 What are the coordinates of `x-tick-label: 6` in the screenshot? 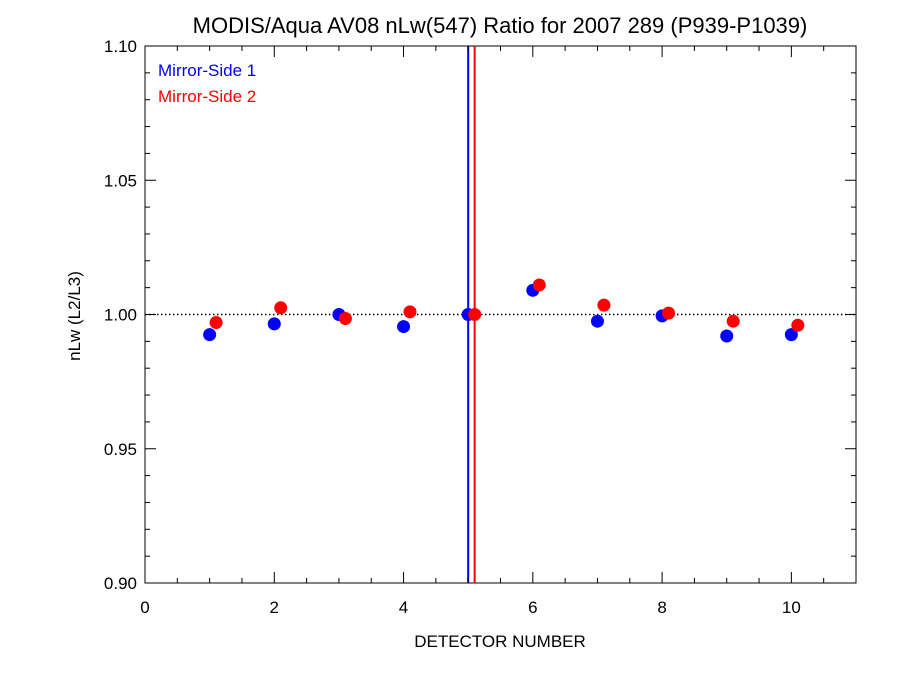 It's located at (532, 607).